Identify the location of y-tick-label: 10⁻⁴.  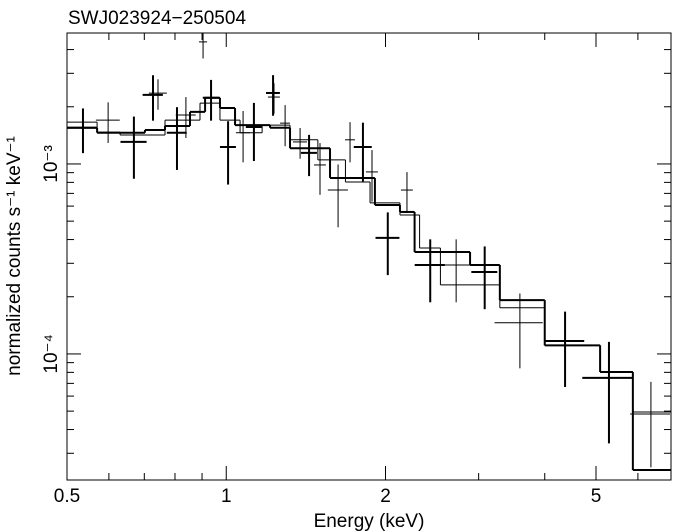
(51, 353).